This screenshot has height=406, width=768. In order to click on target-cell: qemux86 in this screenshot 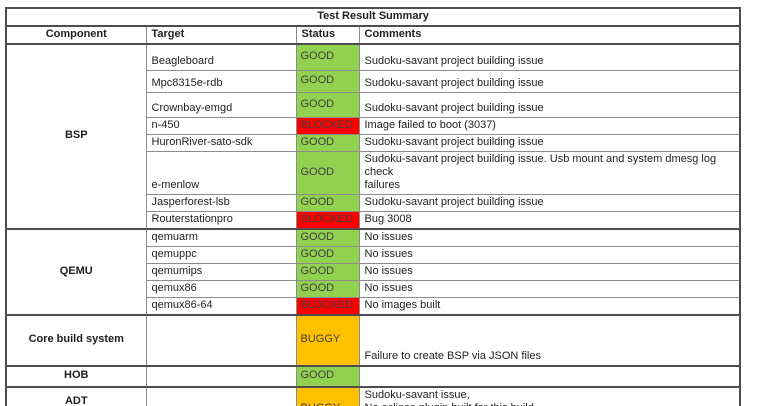, I will do `click(221, 288)`.